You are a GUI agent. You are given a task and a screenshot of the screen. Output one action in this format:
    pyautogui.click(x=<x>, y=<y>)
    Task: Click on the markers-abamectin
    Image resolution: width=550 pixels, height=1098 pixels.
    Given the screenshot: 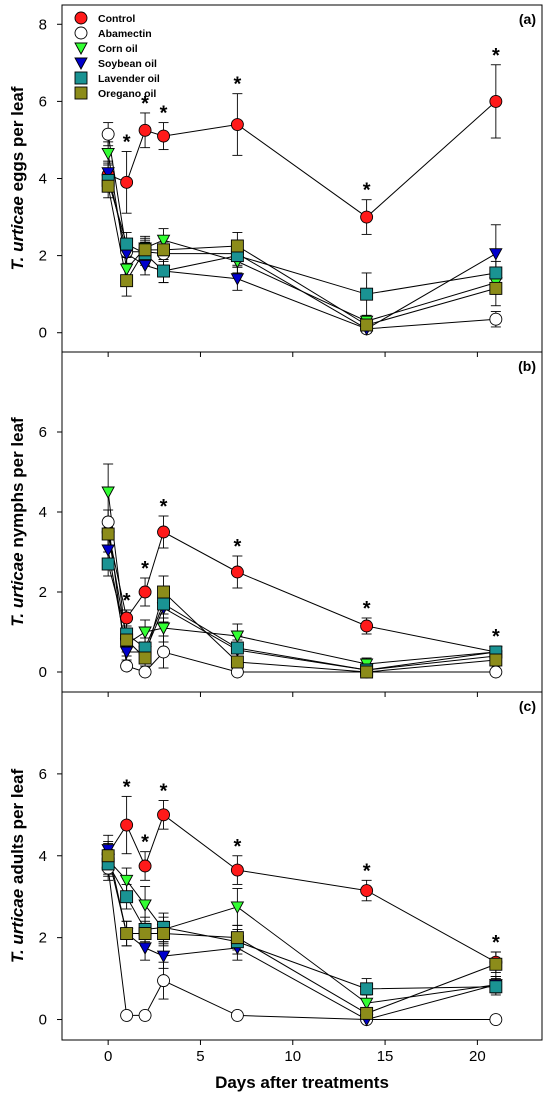 What is the action you would take?
    pyautogui.click(x=302, y=943)
    